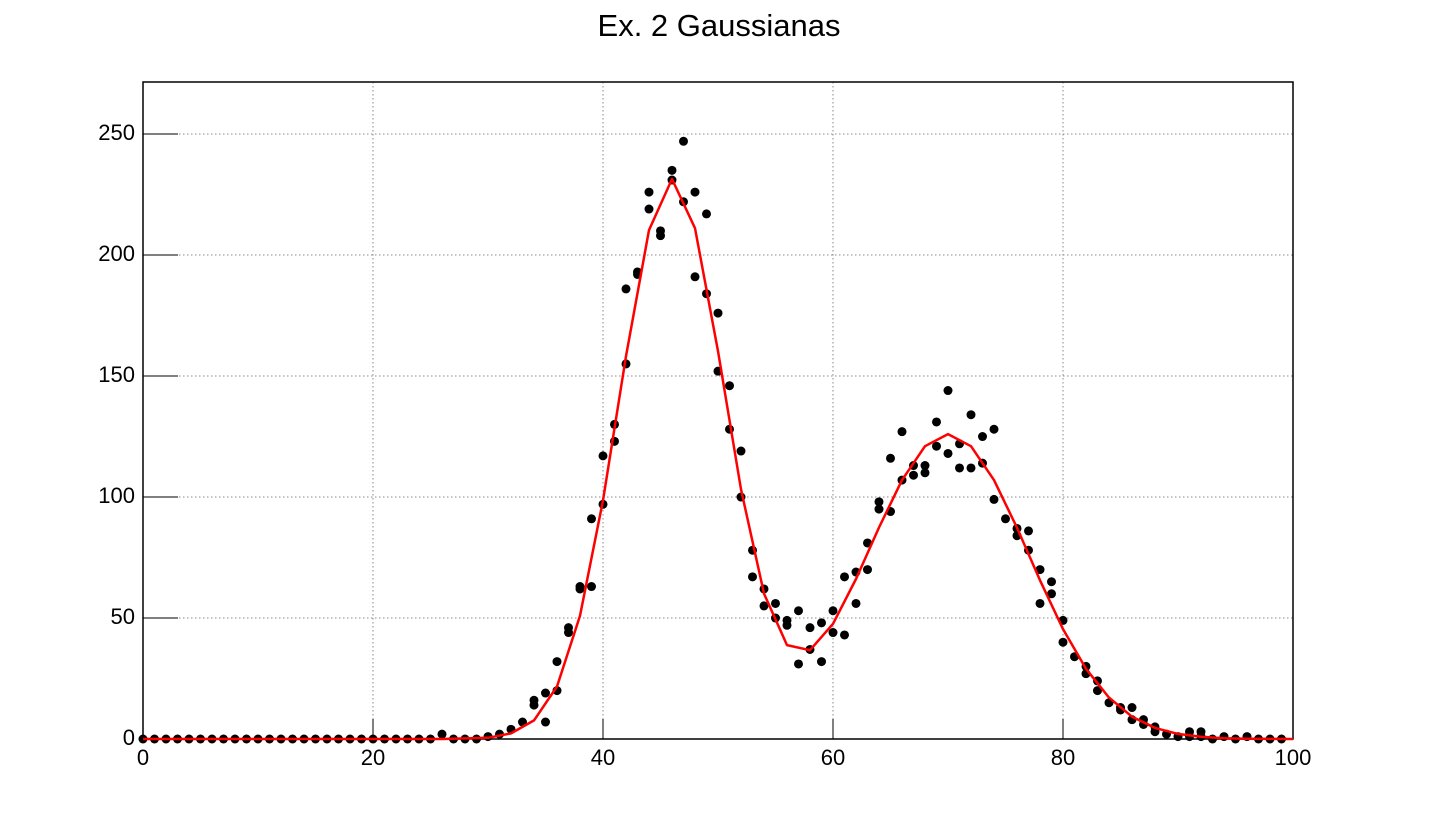 The width and height of the screenshot is (1438, 827). Describe the element at coordinates (116, 253) in the screenshot. I see `y-tick-label: 200` at that location.